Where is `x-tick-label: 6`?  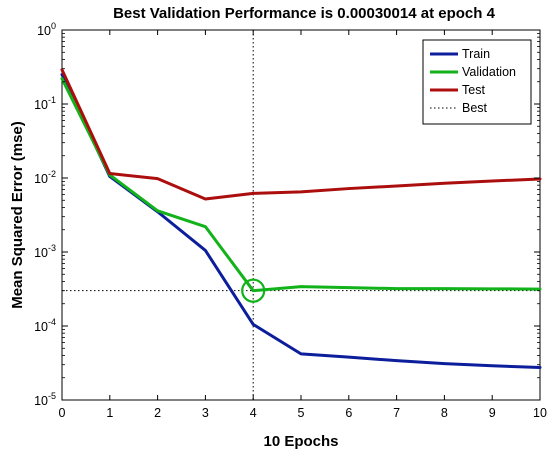 x-tick-label: 6 is located at coordinates (348, 413).